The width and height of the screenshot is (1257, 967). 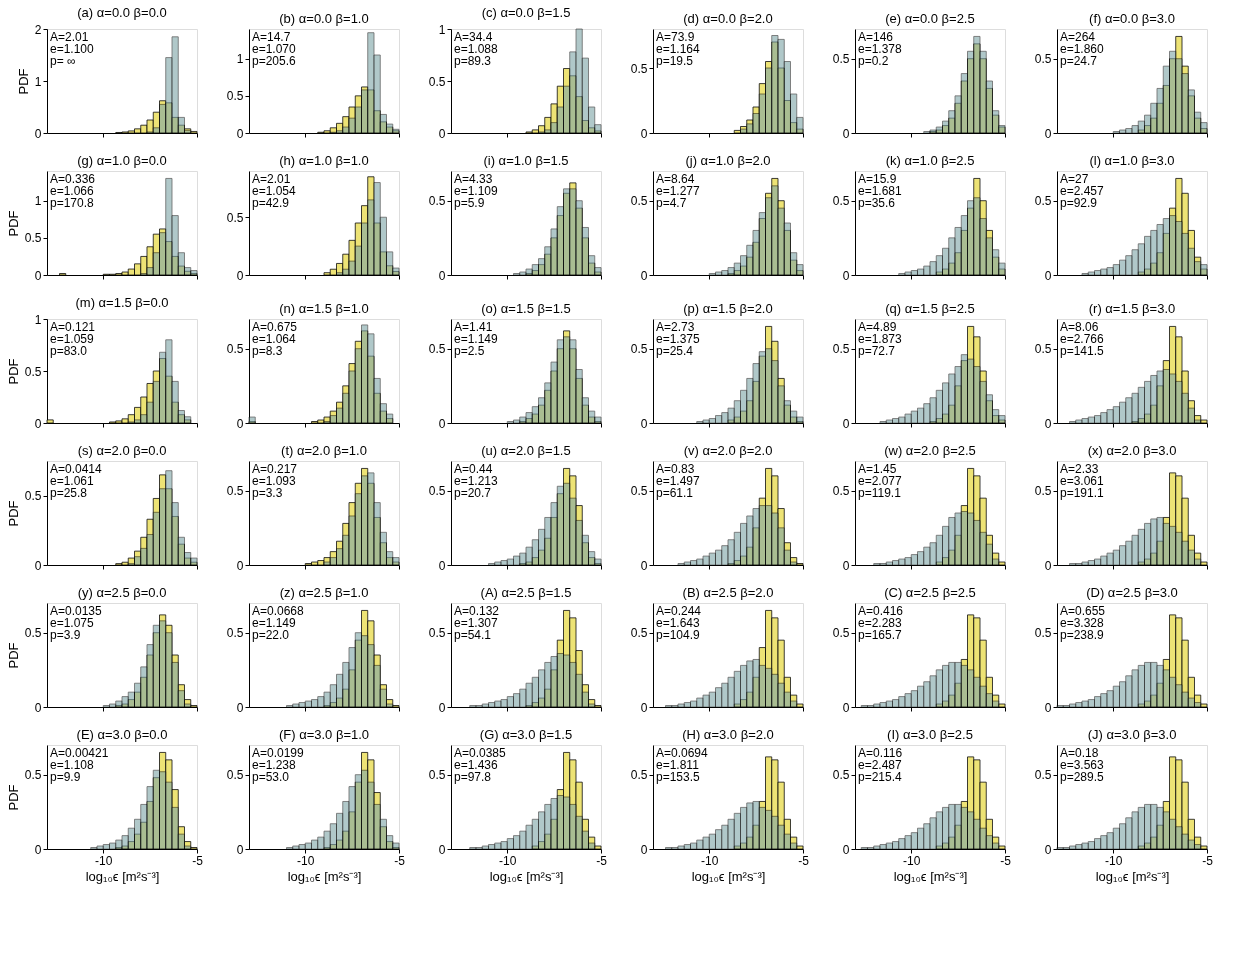 I want to click on annotation: e=2.457, so click(x=1082, y=191).